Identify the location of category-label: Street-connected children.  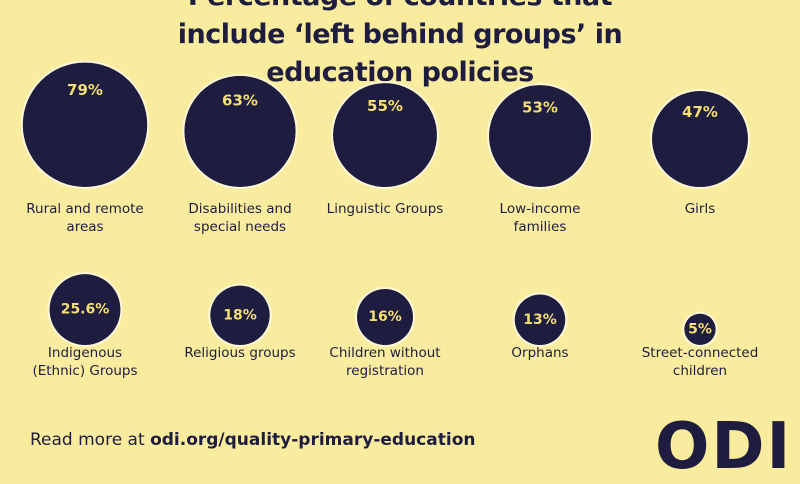
(700, 362).